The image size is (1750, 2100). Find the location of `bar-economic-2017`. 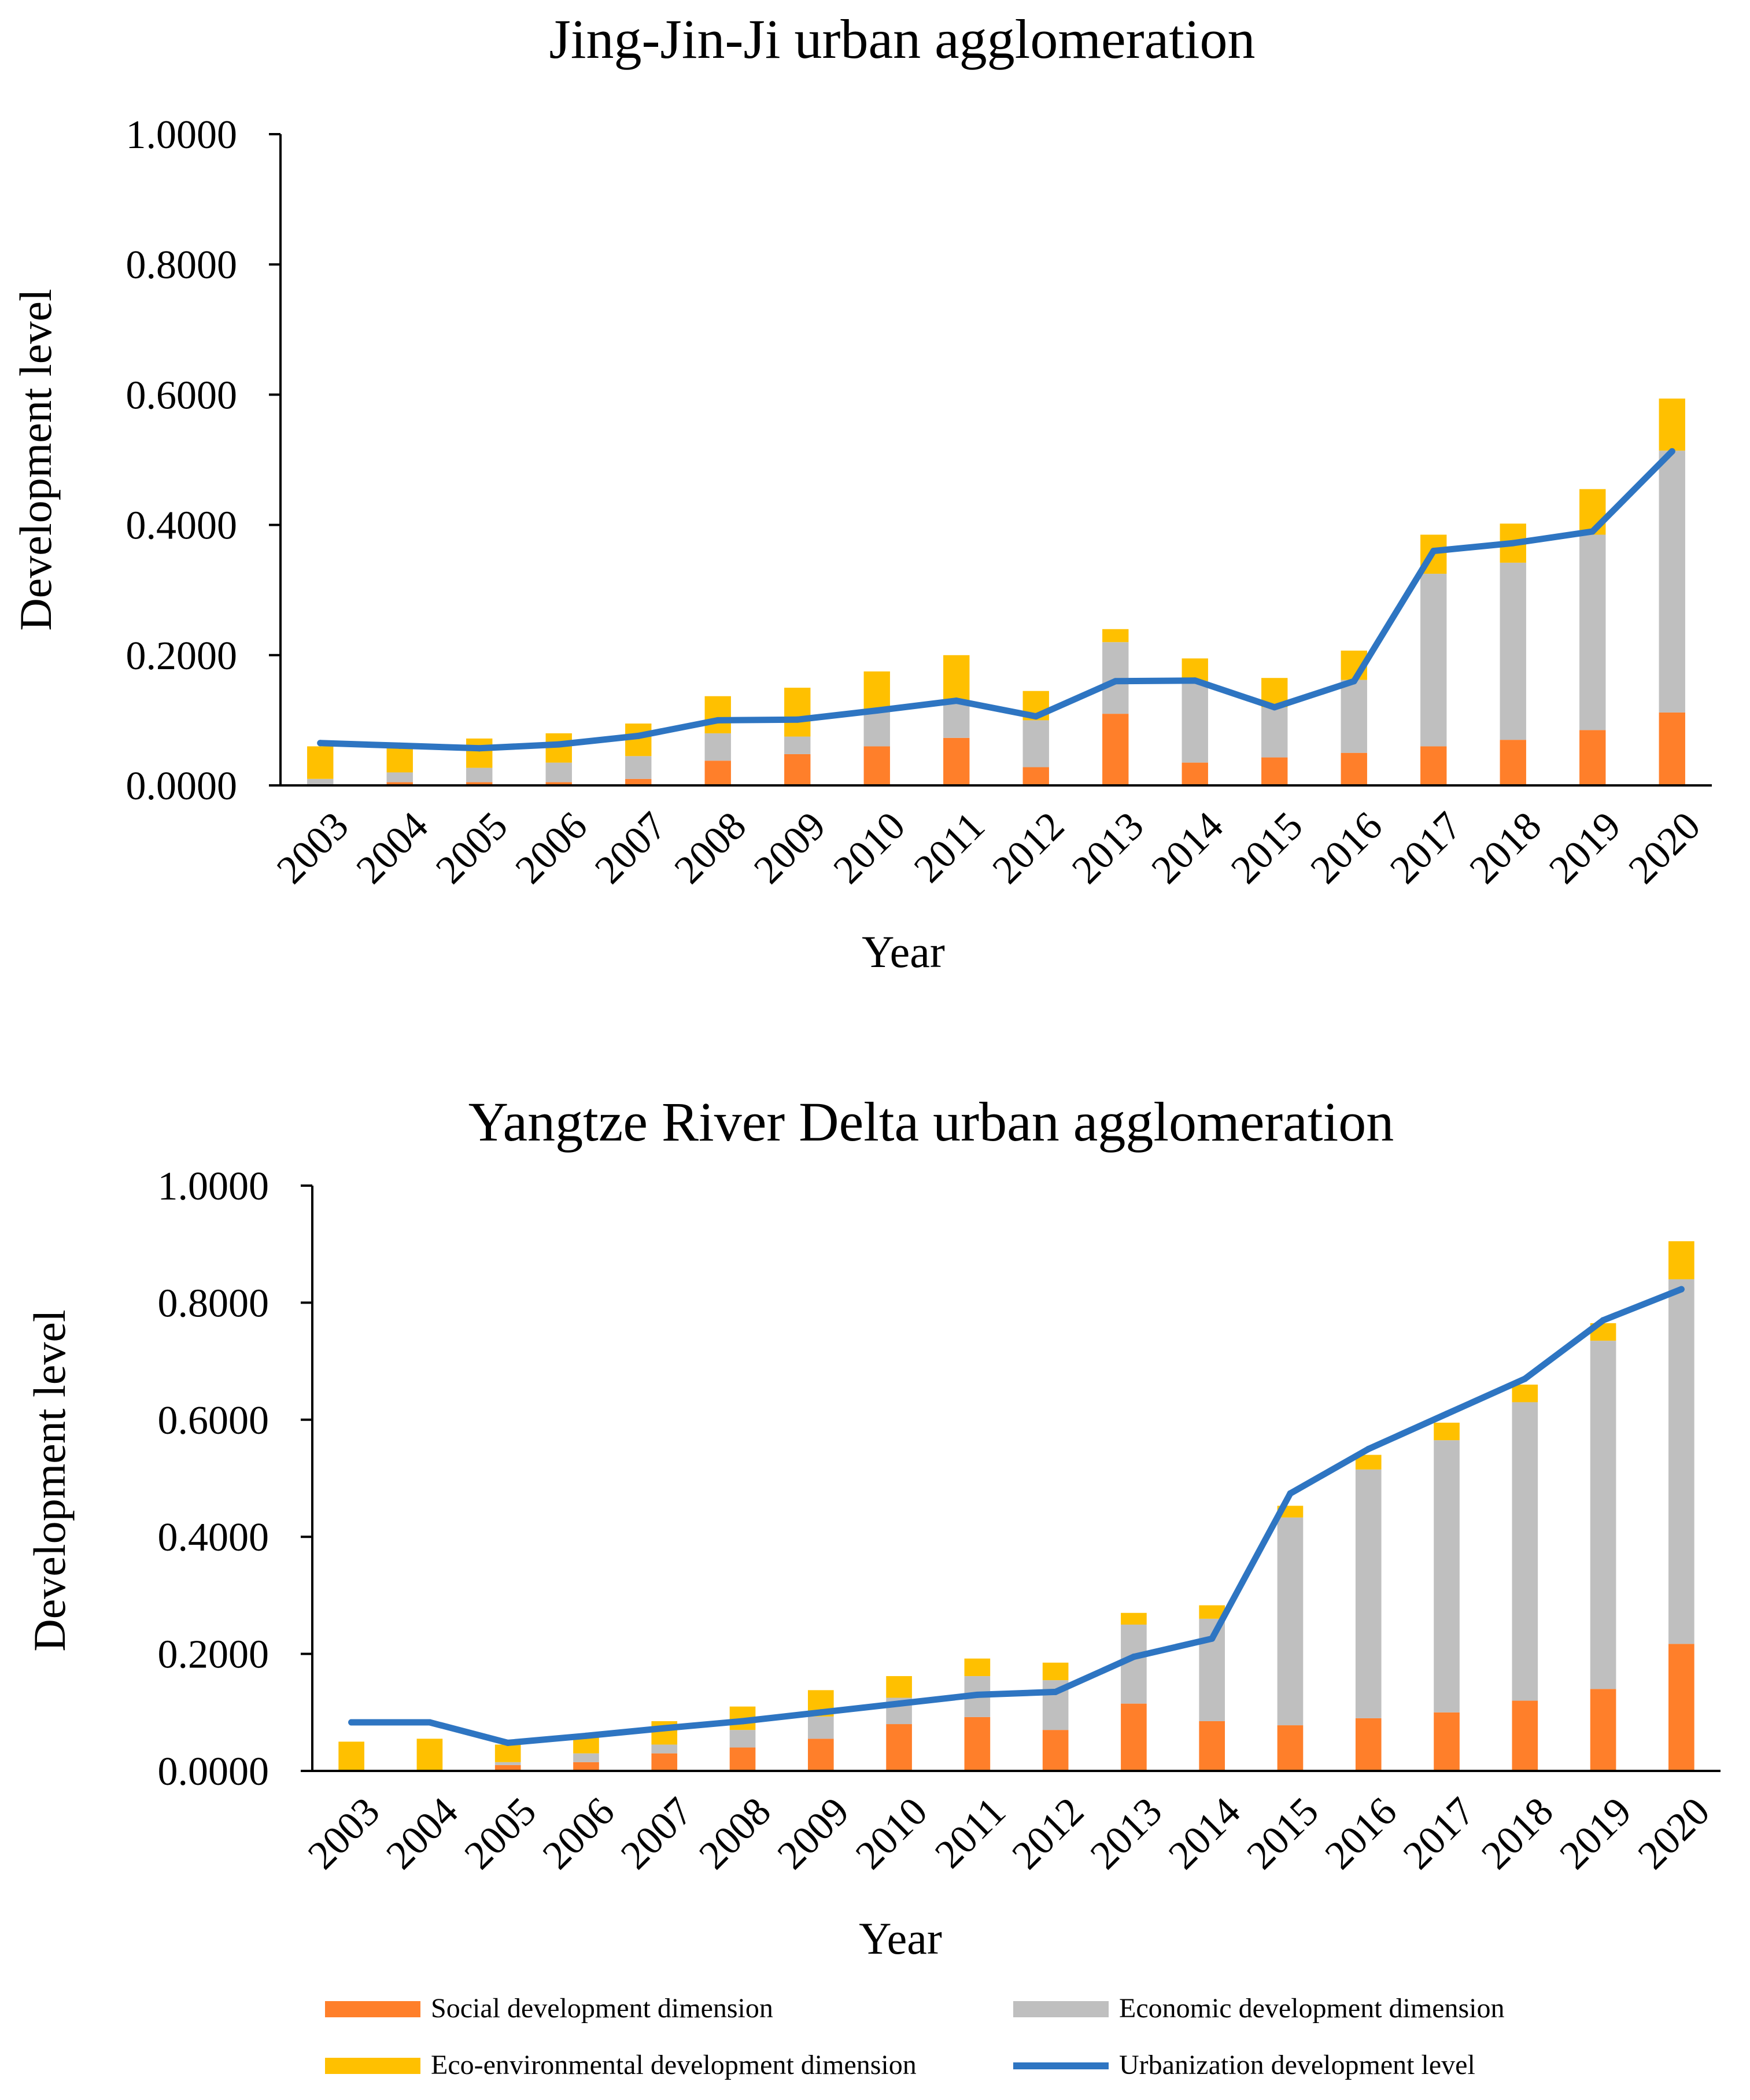

bar-economic-2017 is located at coordinates (1447, 1576).